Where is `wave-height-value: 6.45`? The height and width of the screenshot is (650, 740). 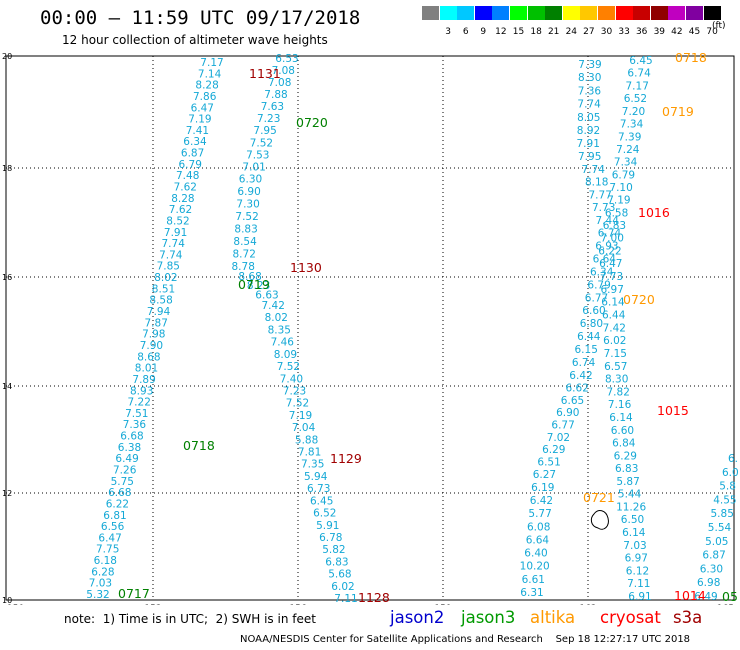 wave-height-value: 6.45 is located at coordinates (321, 501).